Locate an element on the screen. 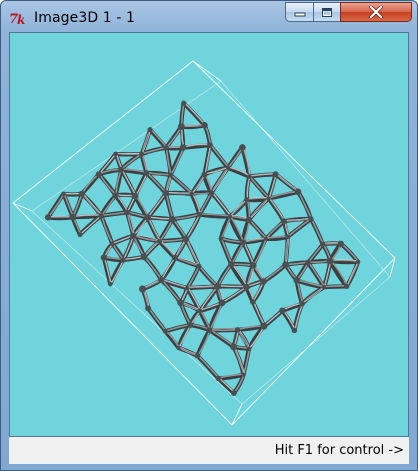 Image resolution: width=418 pixels, height=471 pixels. close-button is located at coordinates (376, 12).